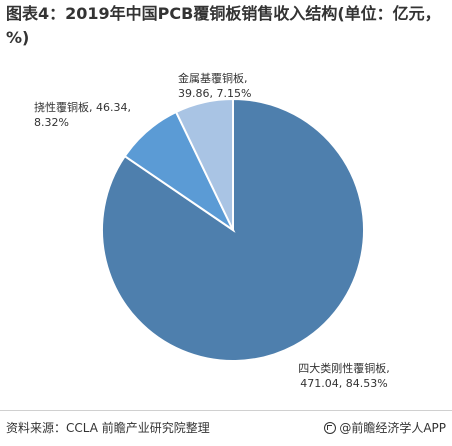 The height and width of the screenshot is (446, 452). I want to click on slice-label-1-line-1: 四大类刚性覆铜板,, so click(344, 368).